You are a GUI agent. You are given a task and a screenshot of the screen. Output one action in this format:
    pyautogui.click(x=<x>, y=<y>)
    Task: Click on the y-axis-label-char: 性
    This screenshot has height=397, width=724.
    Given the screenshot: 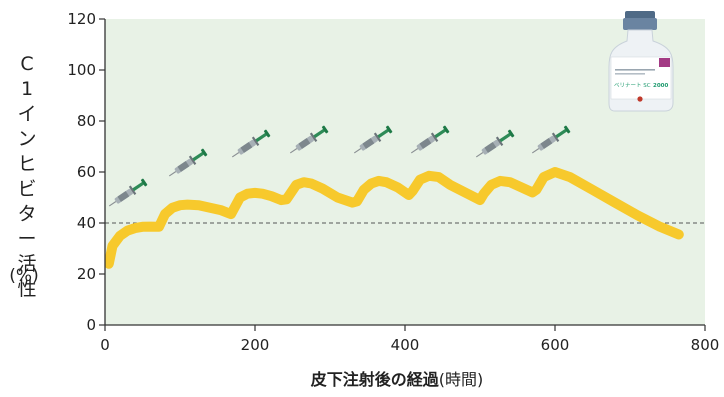 What is the action you would take?
    pyautogui.click(x=27, y=289)
    